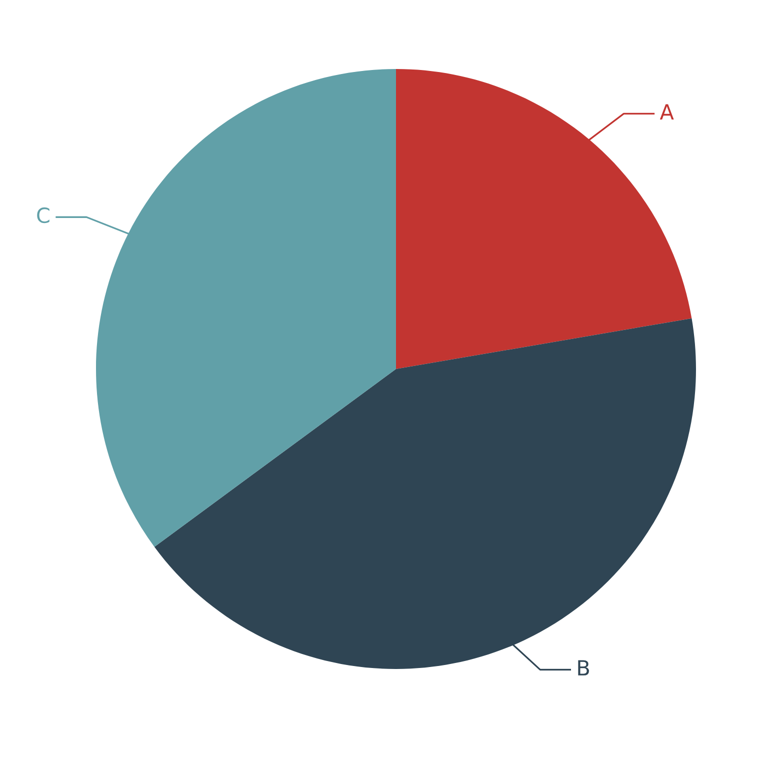 The image size is (762, 758). What do you see at coordinates (667, 112) in the screenshot?
I see `slice-label: A` at bounding box center [667, 112].